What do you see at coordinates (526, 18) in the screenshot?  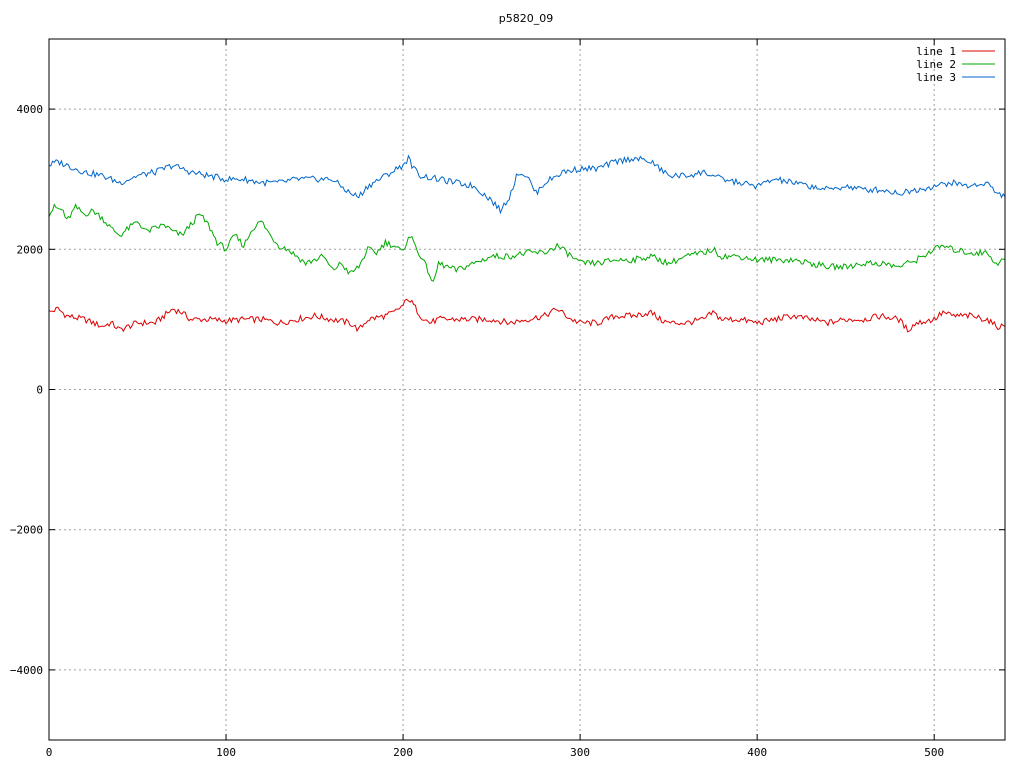 I see `chart-title: p5820_09` at bounding box center [526, 18].